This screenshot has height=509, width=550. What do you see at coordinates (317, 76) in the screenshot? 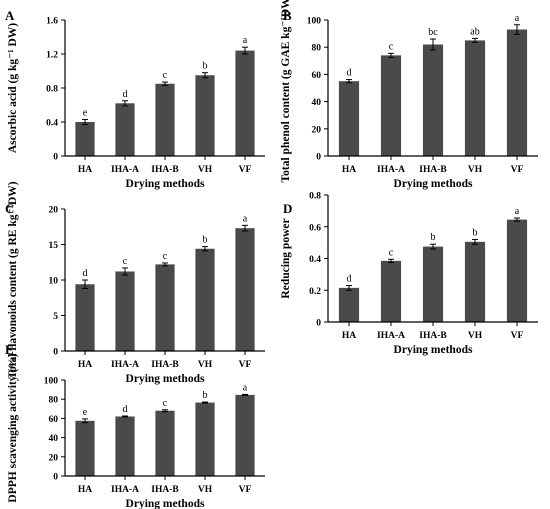
I see `y-tick-label: 60` at bounding box center [317, 76].